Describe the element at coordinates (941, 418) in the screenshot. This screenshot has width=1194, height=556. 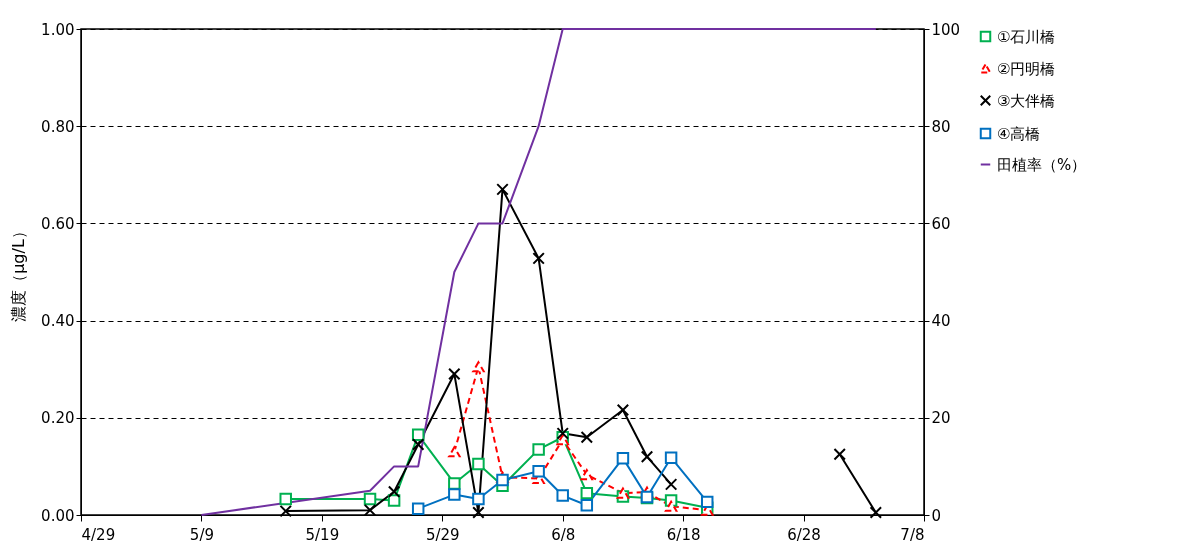
I see `y2-tick-label: 20` at that location.